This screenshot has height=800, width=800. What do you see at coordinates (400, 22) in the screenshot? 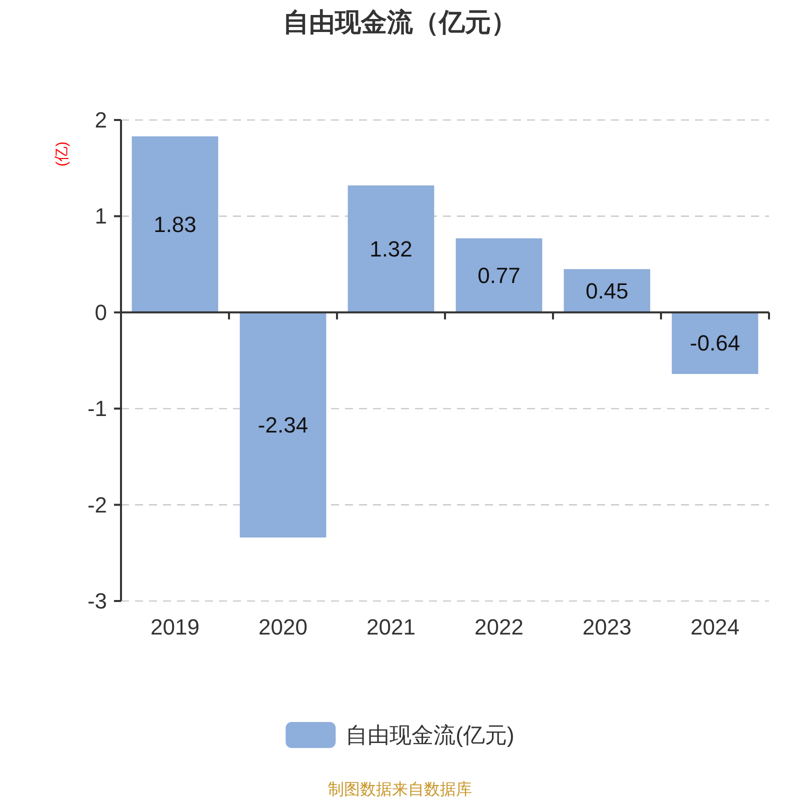
I see `title: 自由现金流（亿元）` at bounding box center [400, 22].